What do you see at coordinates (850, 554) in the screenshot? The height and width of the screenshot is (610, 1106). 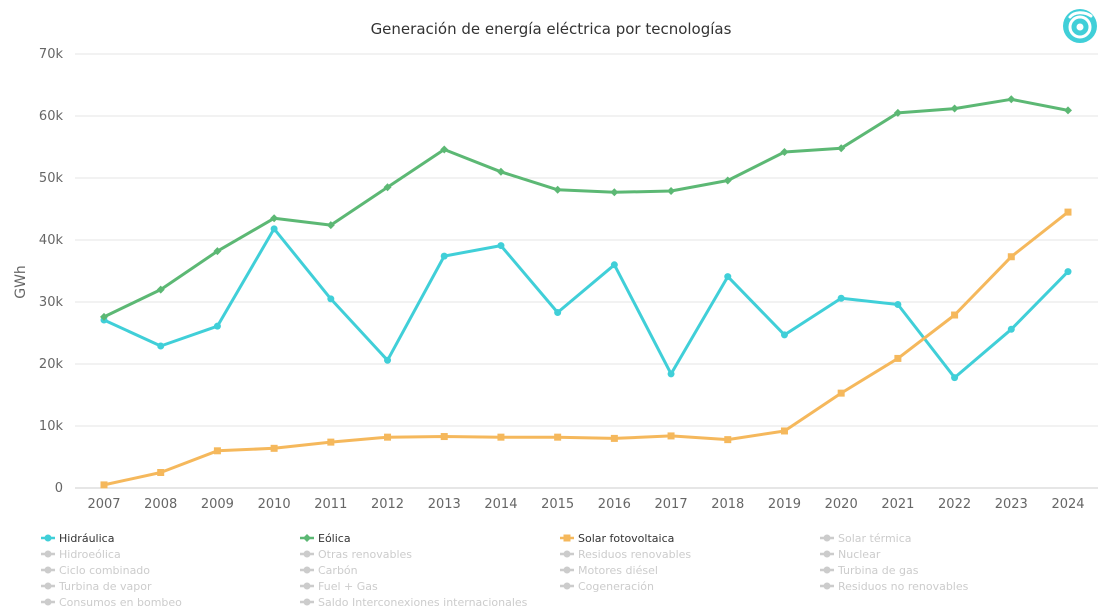 I see `legend-item: Nuclear` at bounding box center [850, 554].